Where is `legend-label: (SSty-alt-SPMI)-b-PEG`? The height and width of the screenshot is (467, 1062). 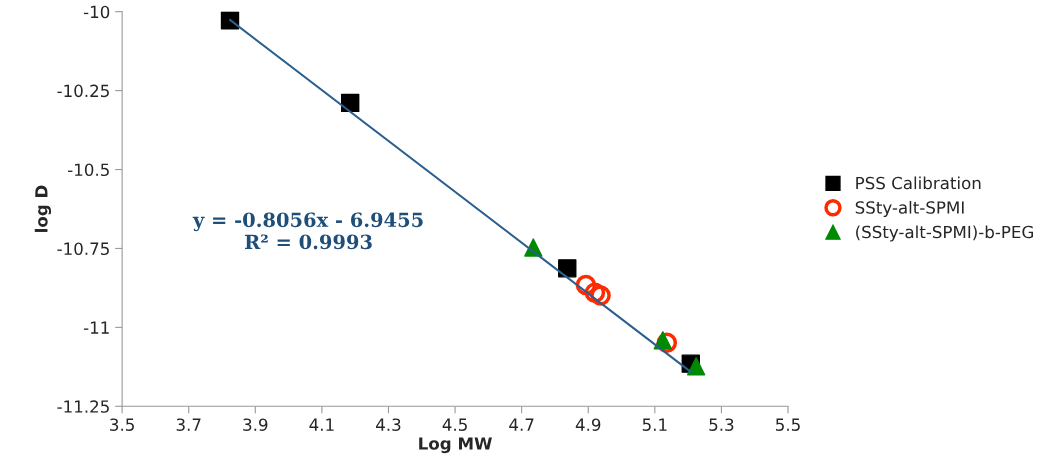 legend-label: (SSty-alt-SPMI)-b-PEG is located at coordinates (944, 233).